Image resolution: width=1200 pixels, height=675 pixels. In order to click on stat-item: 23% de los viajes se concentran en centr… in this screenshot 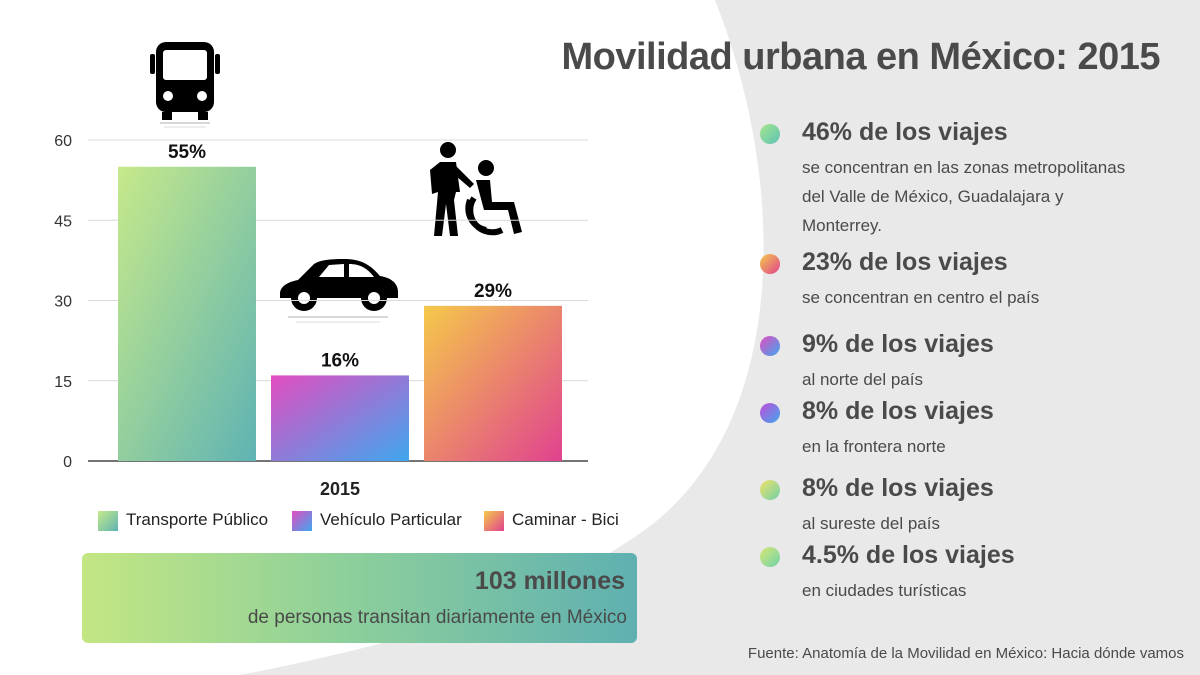, I will do `click(970, 280)`.